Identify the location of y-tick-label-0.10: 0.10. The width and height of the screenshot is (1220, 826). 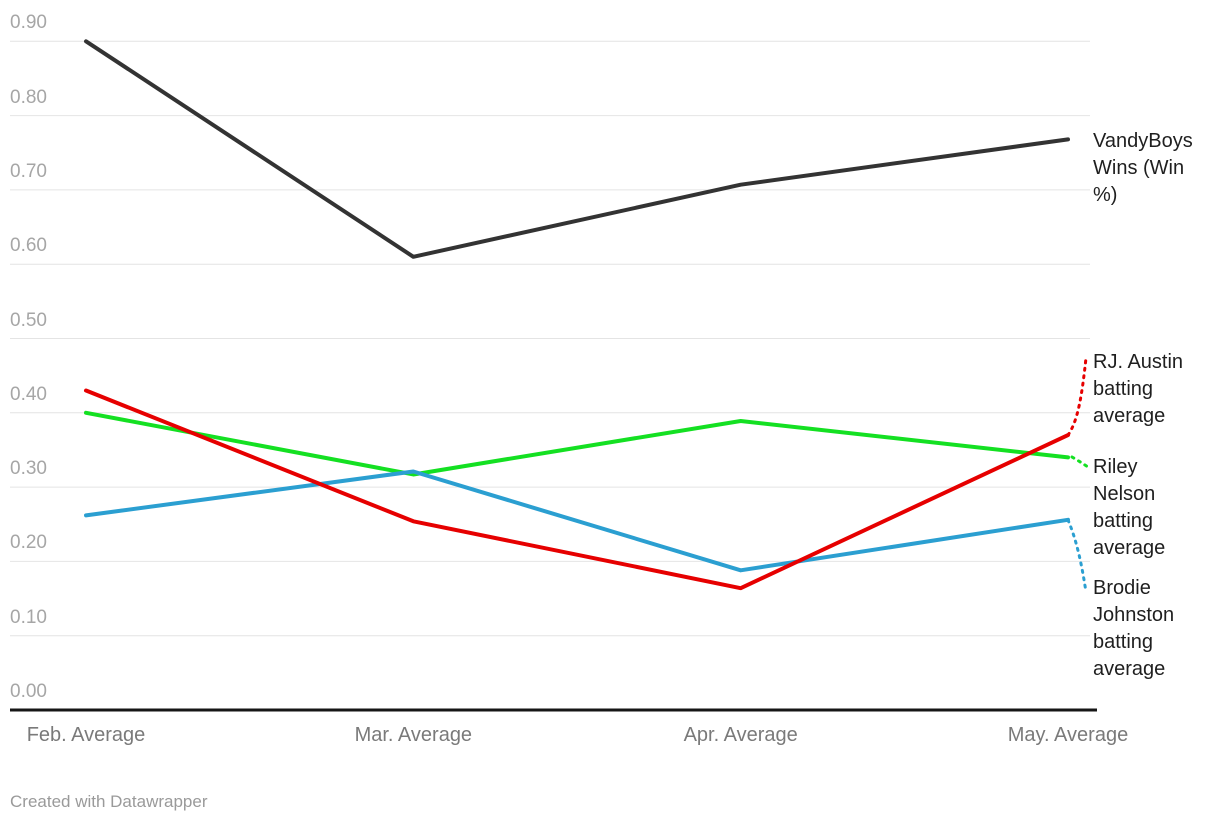
(28, 617).